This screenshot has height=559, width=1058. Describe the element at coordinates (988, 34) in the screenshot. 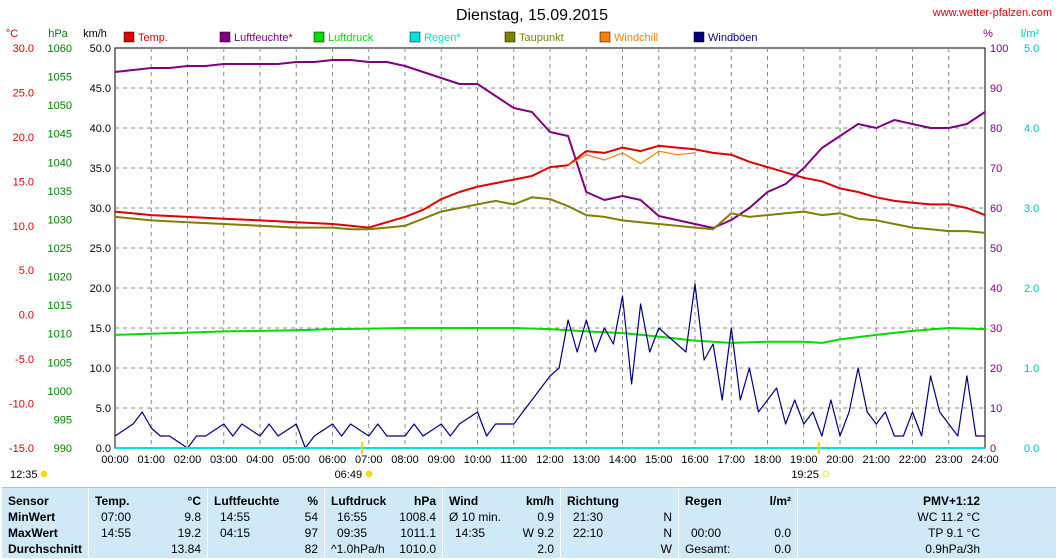

I see `humidity-unit-label: %` at that location.